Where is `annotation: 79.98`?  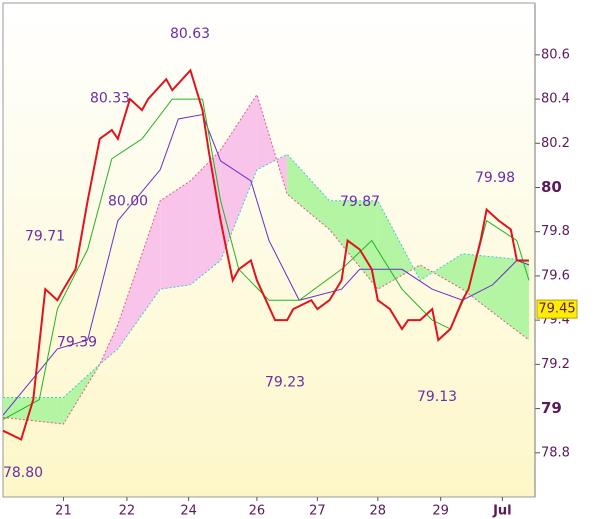 annotation: 79.98 is located at coordinates (495, 178).